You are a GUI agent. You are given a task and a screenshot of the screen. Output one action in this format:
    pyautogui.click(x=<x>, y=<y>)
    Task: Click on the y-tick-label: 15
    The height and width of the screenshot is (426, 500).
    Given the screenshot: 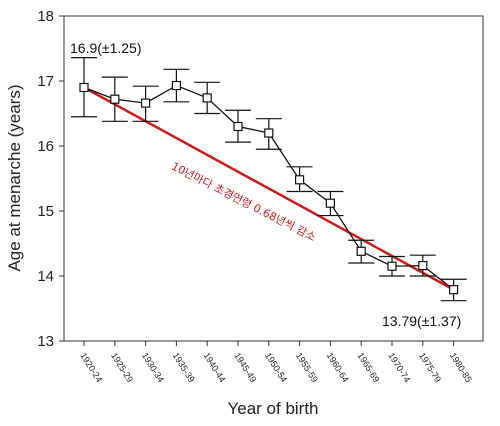 What is the action you would take?
    pyautogui.click(x=45, y=211)
    